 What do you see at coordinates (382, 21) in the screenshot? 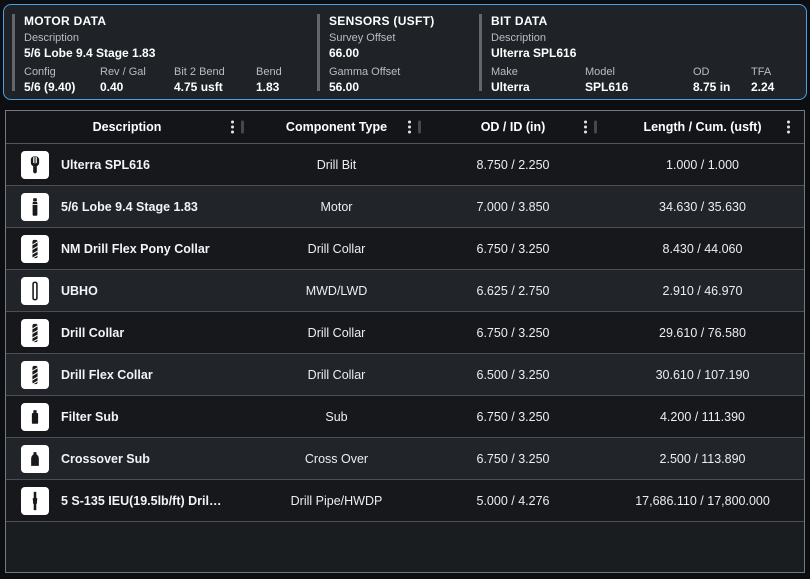
I see `sensors-title: SENSORS (USFT)` at bounding box center [382, 21].